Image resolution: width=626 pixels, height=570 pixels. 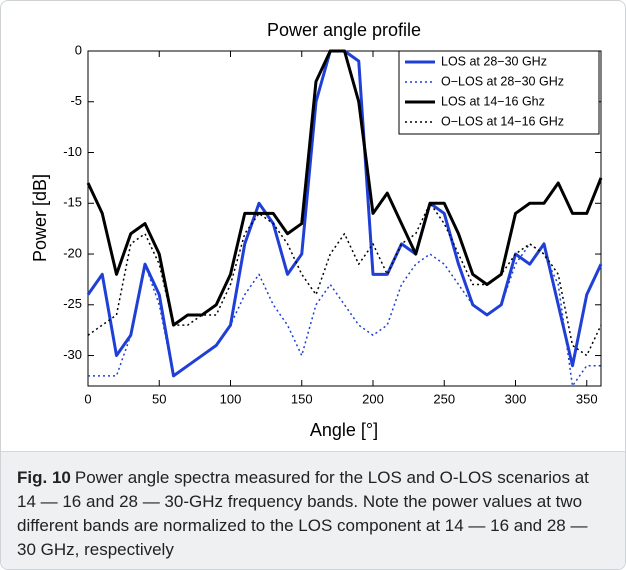 I want to click on legend-box, so click(x=499, y=92).